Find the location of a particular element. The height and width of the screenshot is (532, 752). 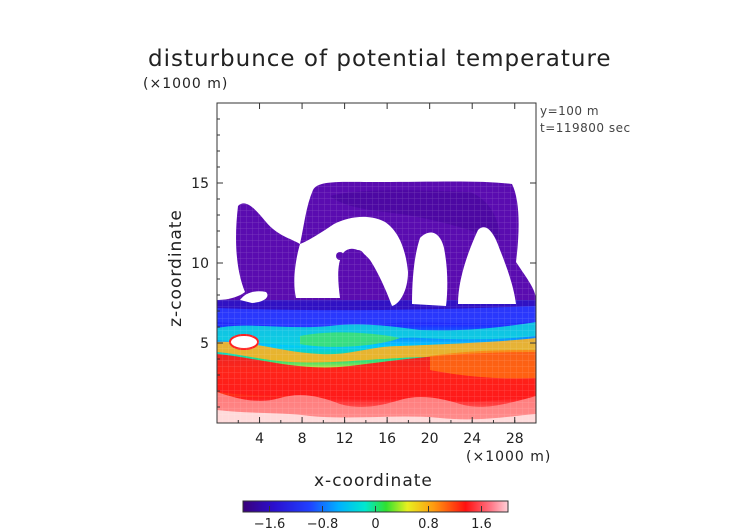

colorbar-tick-label: 0 is located at coordinates (375, 524).